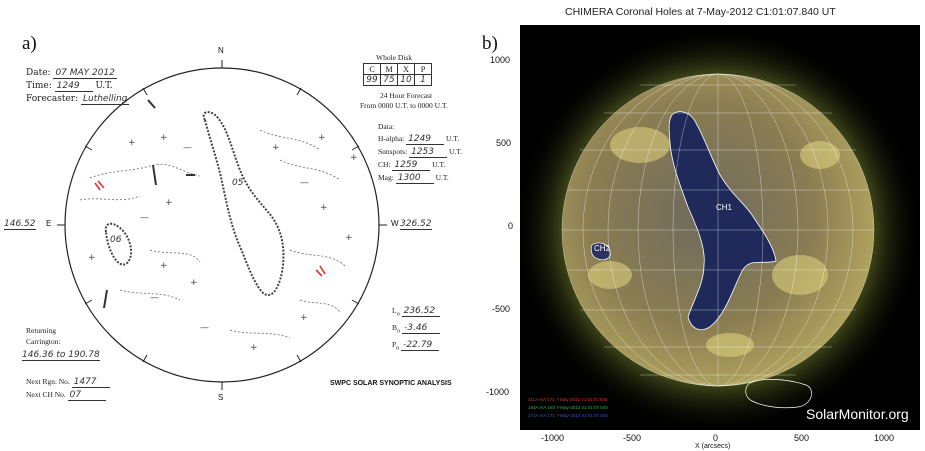 The width and height of the screenshot is (925, 451). Describe the element at coordinates (29, 43) in the screenshot. I see `panel-a-label: a)` at that location.